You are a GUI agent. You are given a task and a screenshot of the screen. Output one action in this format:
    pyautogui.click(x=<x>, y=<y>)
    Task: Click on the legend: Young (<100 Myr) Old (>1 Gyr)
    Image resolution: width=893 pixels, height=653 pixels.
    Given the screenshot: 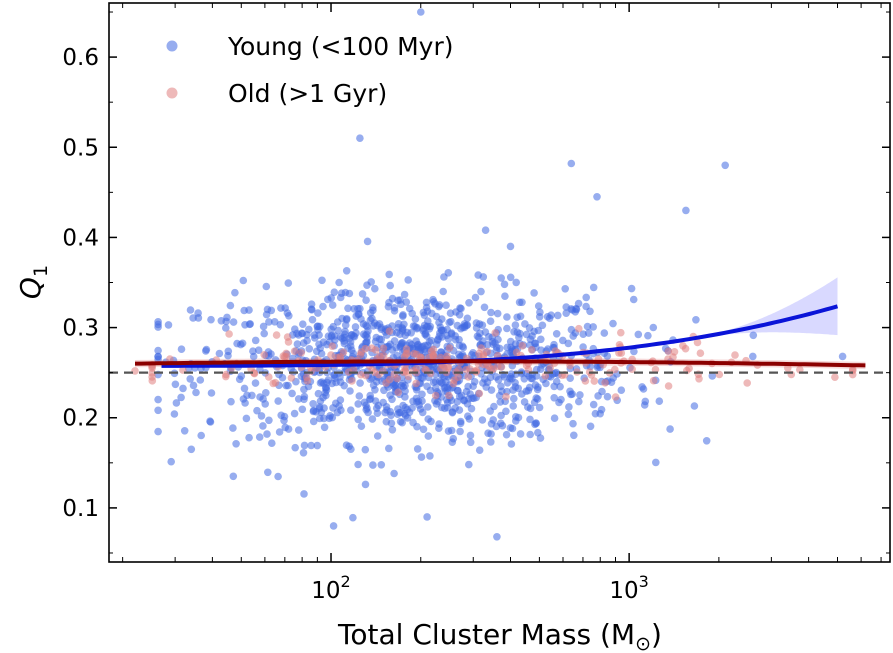 What is the action you would take?
    pyautogui.click(x=310, y=70)
    